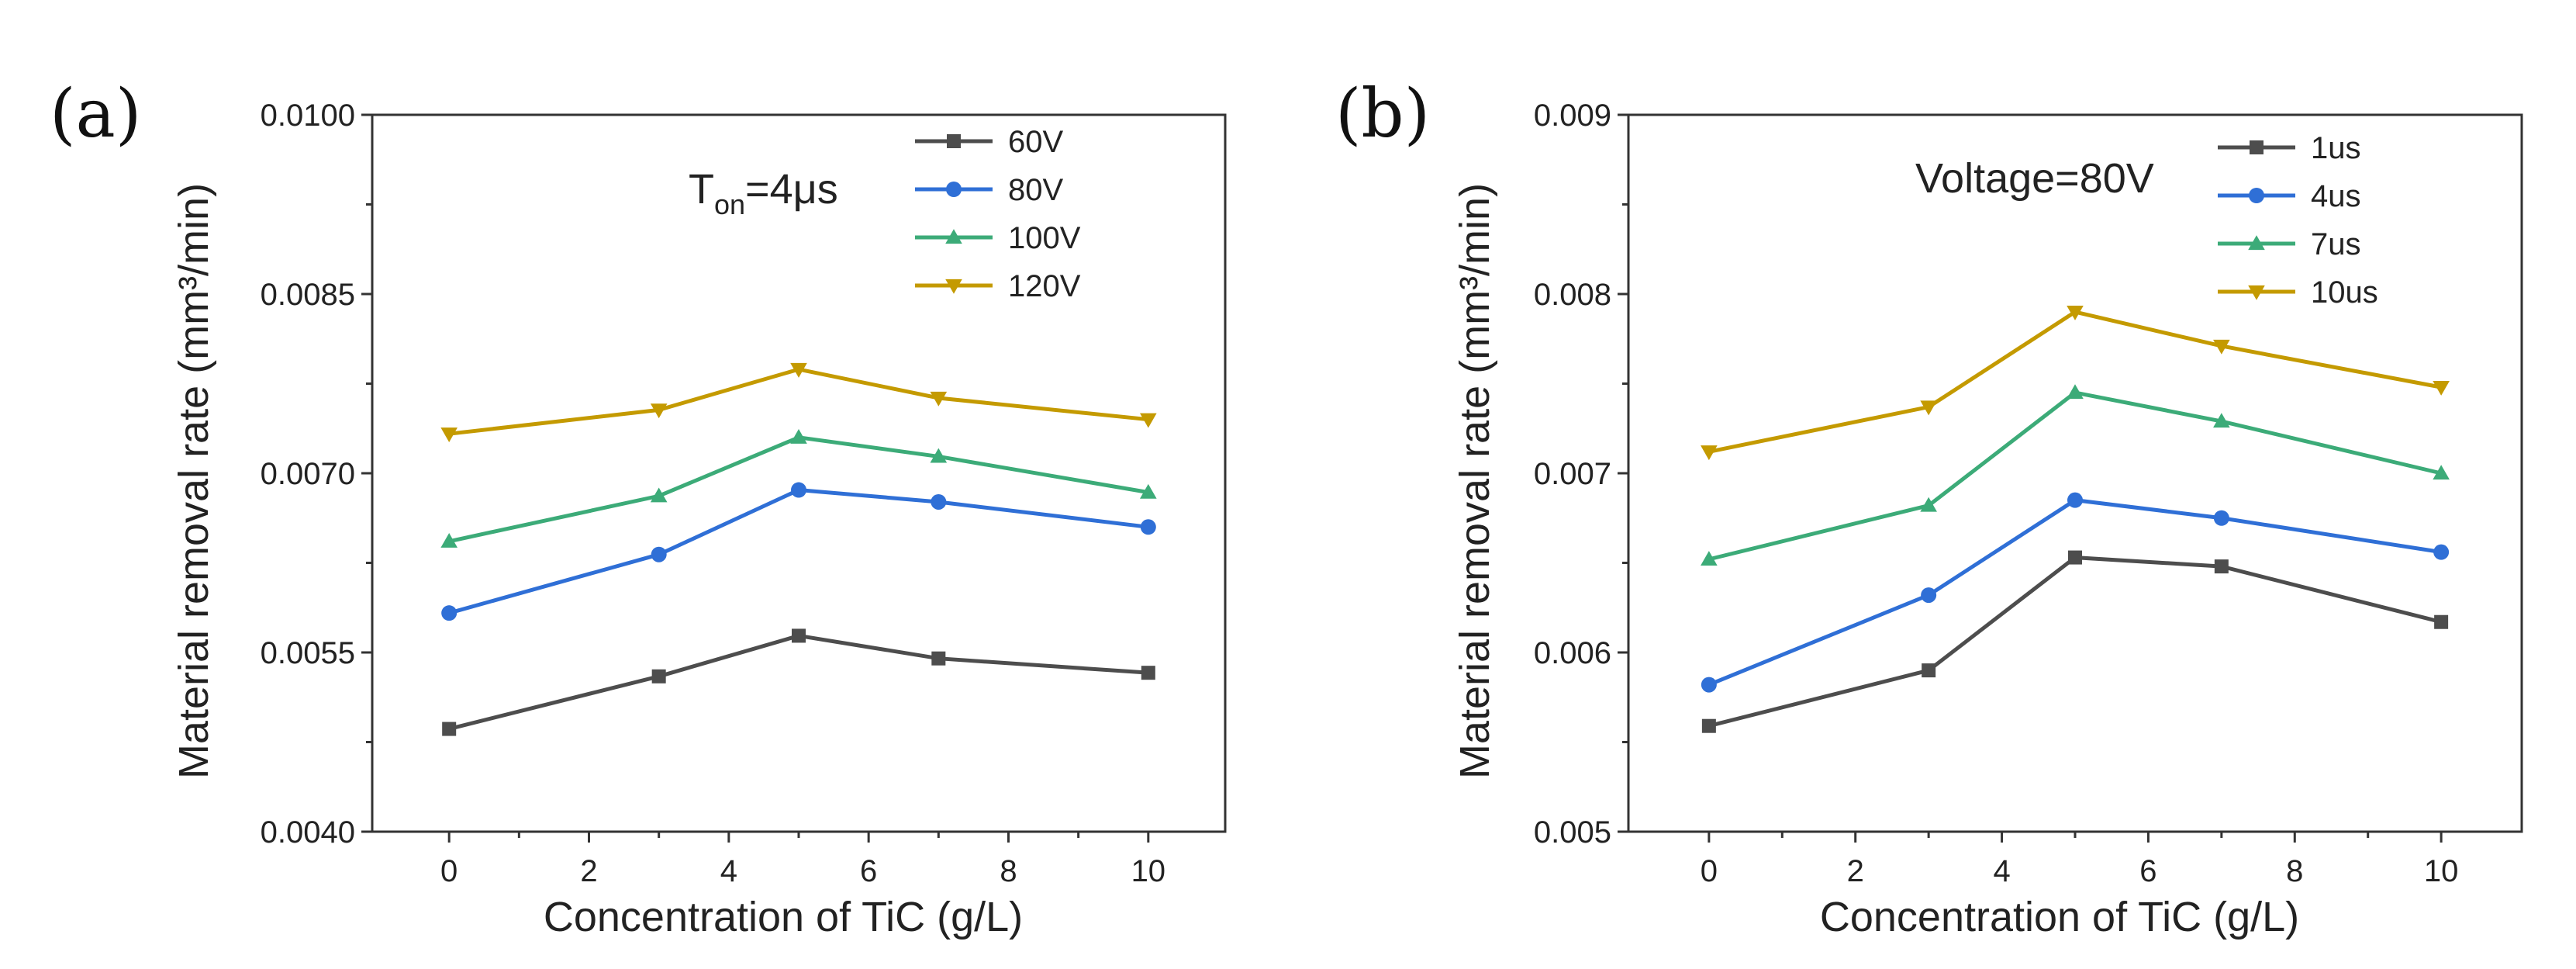  What do you see at coordinates (798, 402) in the screenshot?
I see `series-120V` at bounding box center [798, 402].